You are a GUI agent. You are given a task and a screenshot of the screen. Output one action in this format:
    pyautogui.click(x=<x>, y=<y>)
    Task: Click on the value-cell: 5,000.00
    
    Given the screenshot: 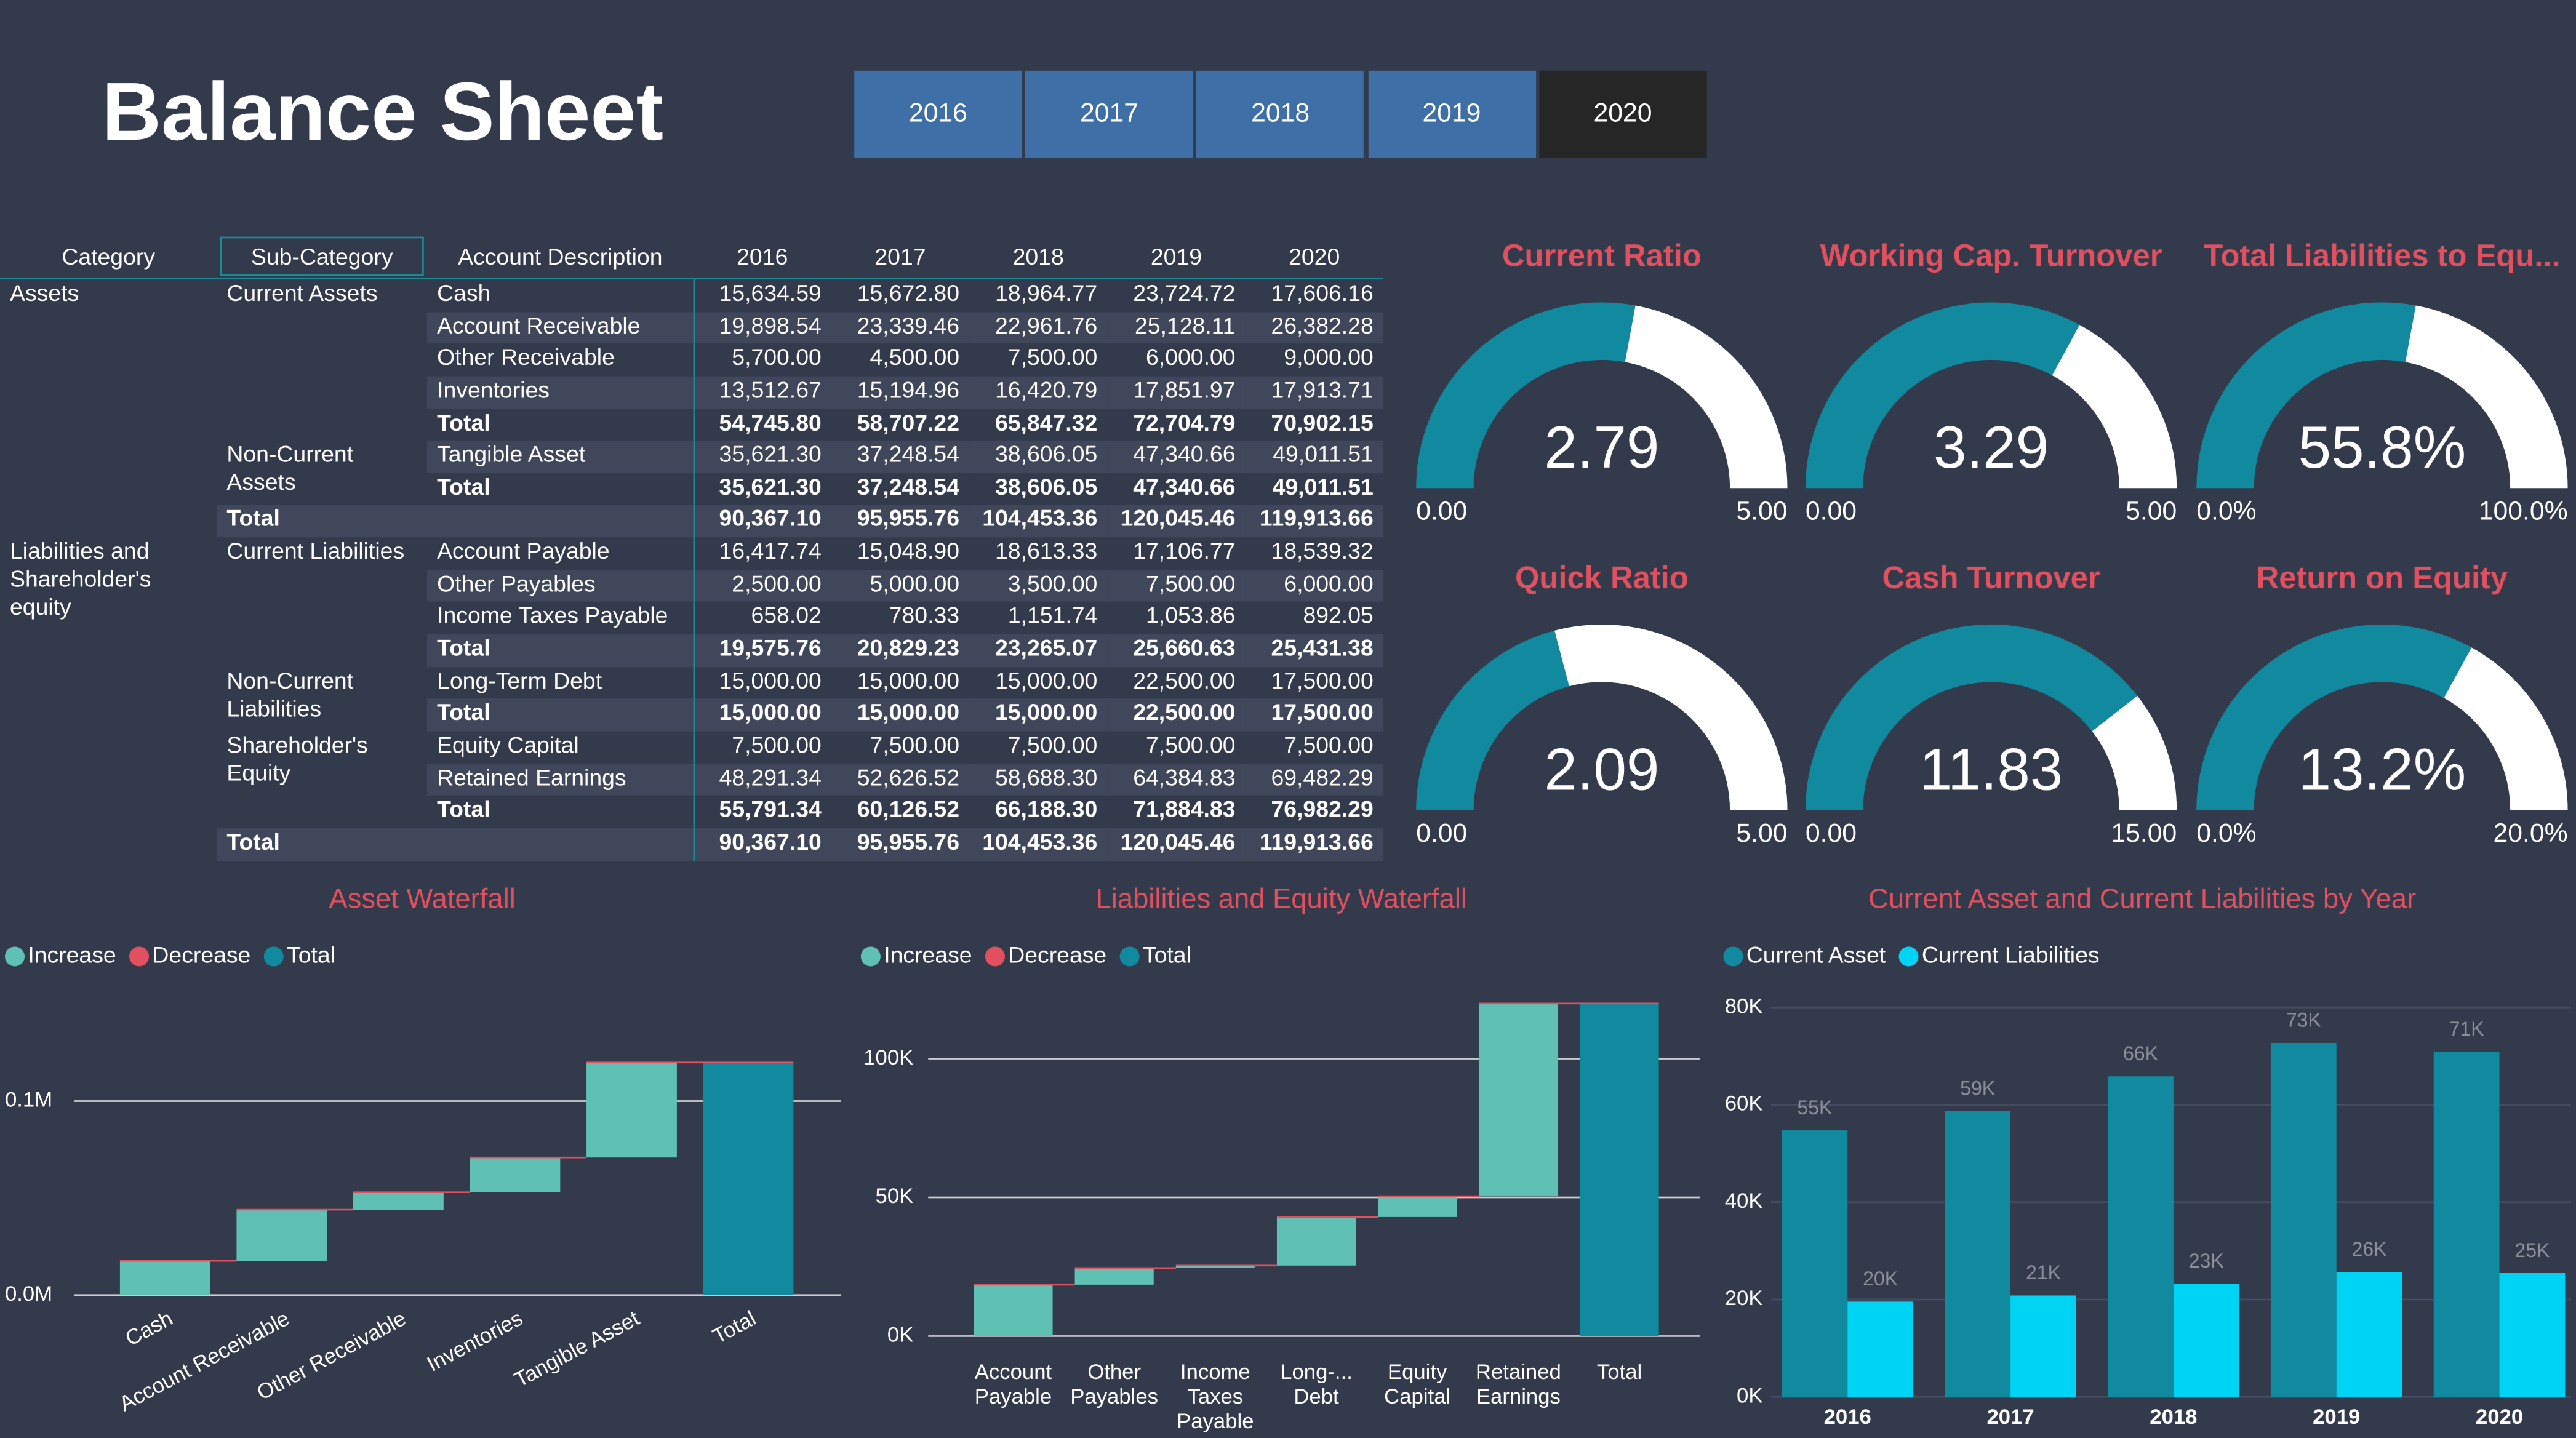 What is the action you would take?
    pyautogui.click(x=900, y=586)
    